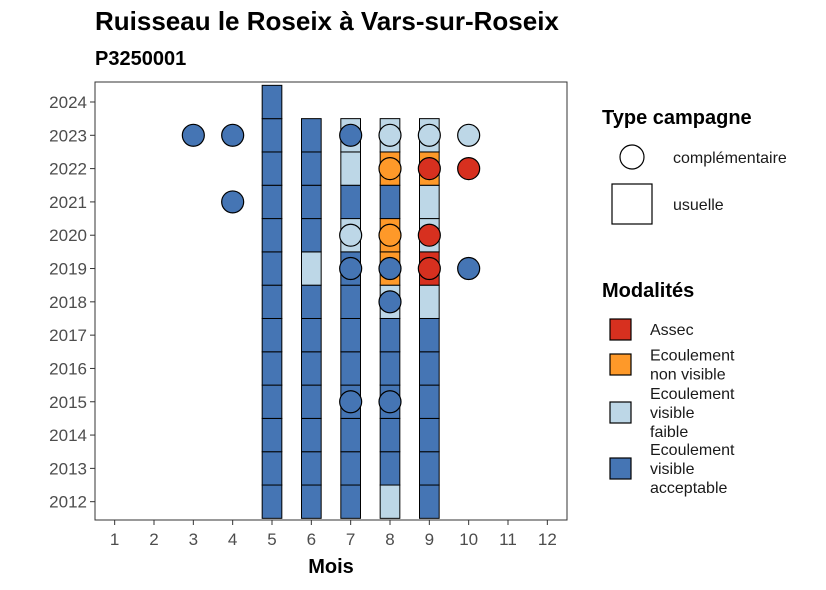  I want to click on x-tick-label: 2, so click(153, 539).